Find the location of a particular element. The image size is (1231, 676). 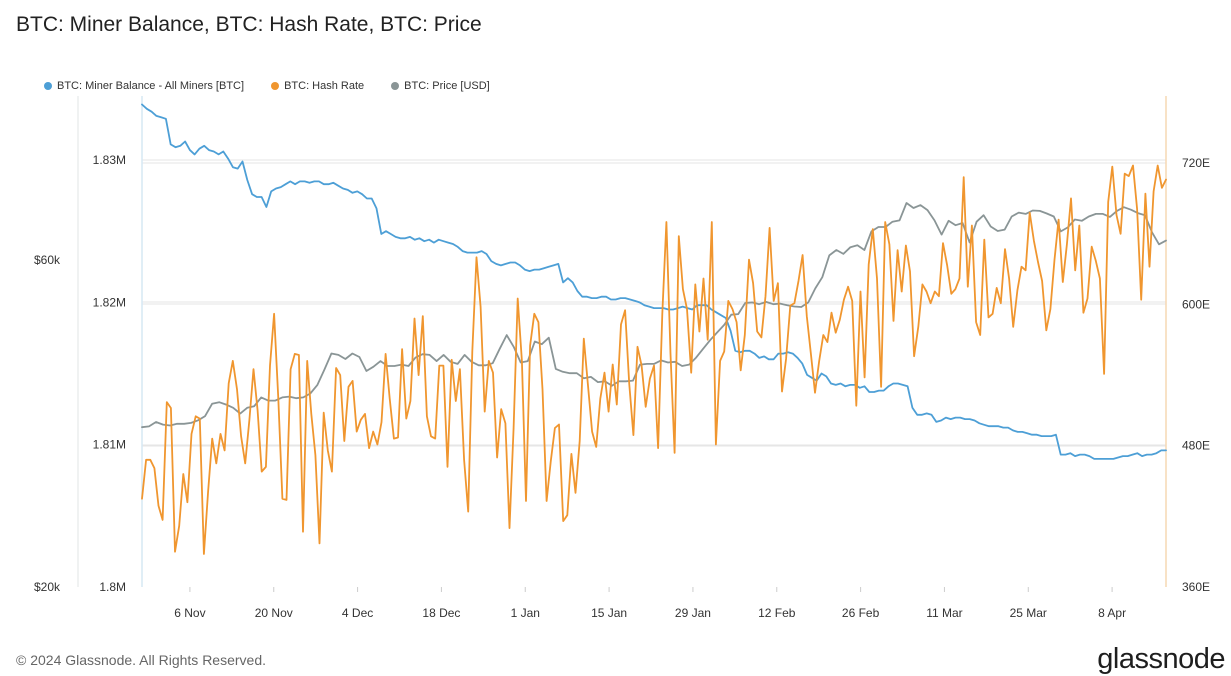

glassnode-logo: glassnode is located at coordinates (1161, 659).